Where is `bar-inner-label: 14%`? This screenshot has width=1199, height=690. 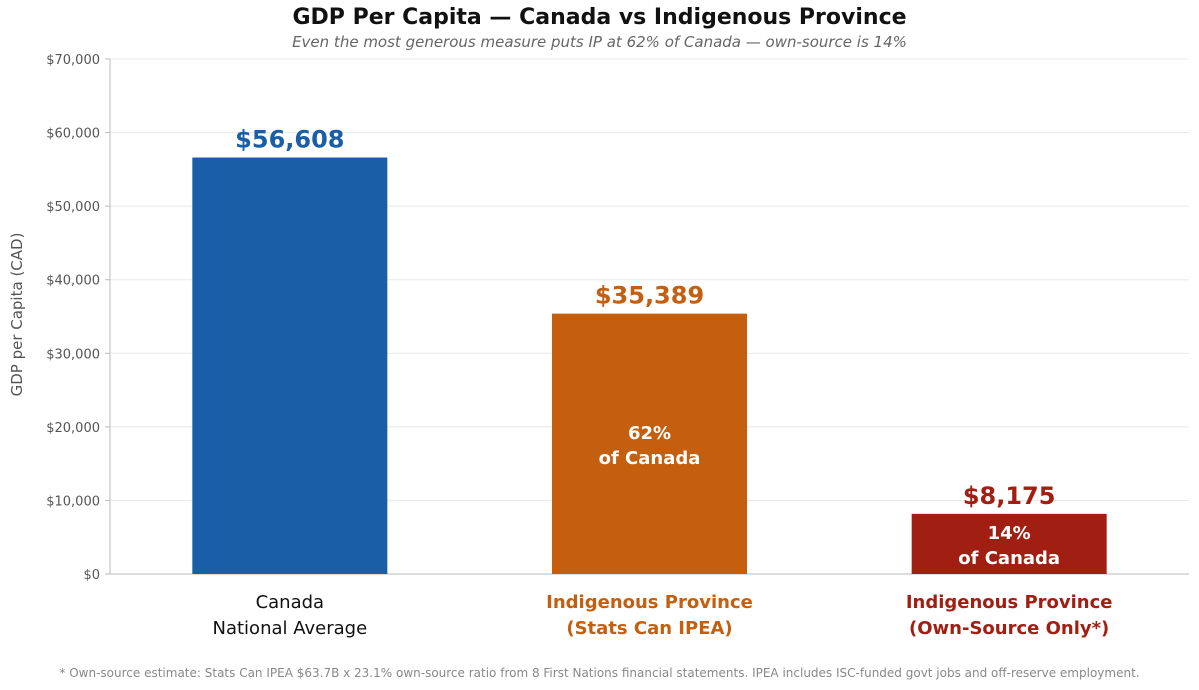 bar-inner-label: 14% is located at coordinates (1009, 533).